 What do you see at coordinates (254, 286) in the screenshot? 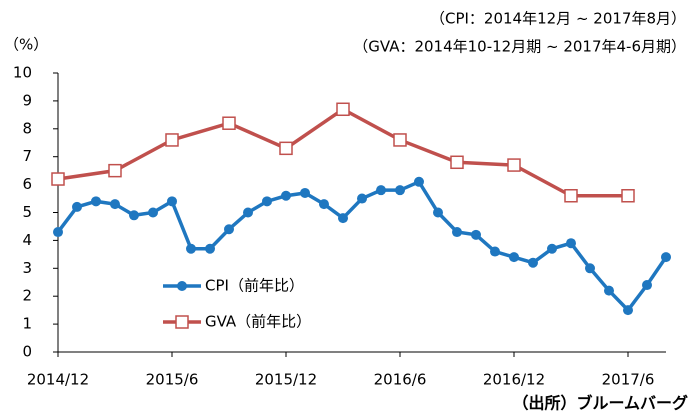
I see `legend-label: CPI（前年比）` at bounding box center [254, 286].